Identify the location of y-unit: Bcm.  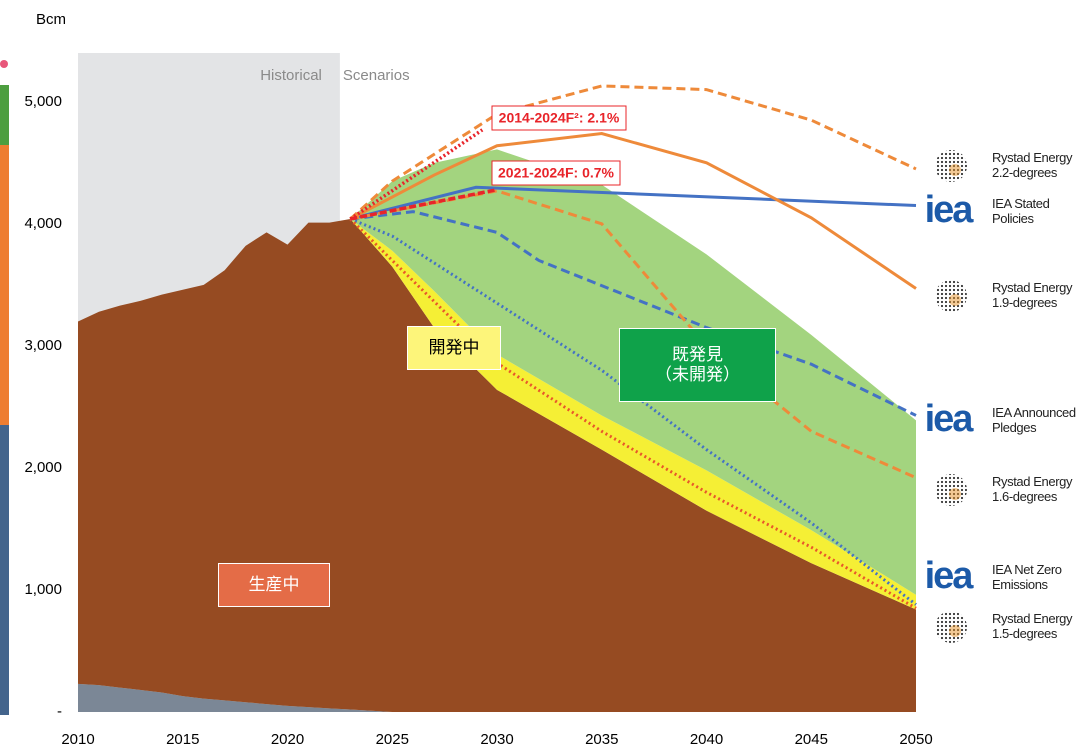
(51, 19).